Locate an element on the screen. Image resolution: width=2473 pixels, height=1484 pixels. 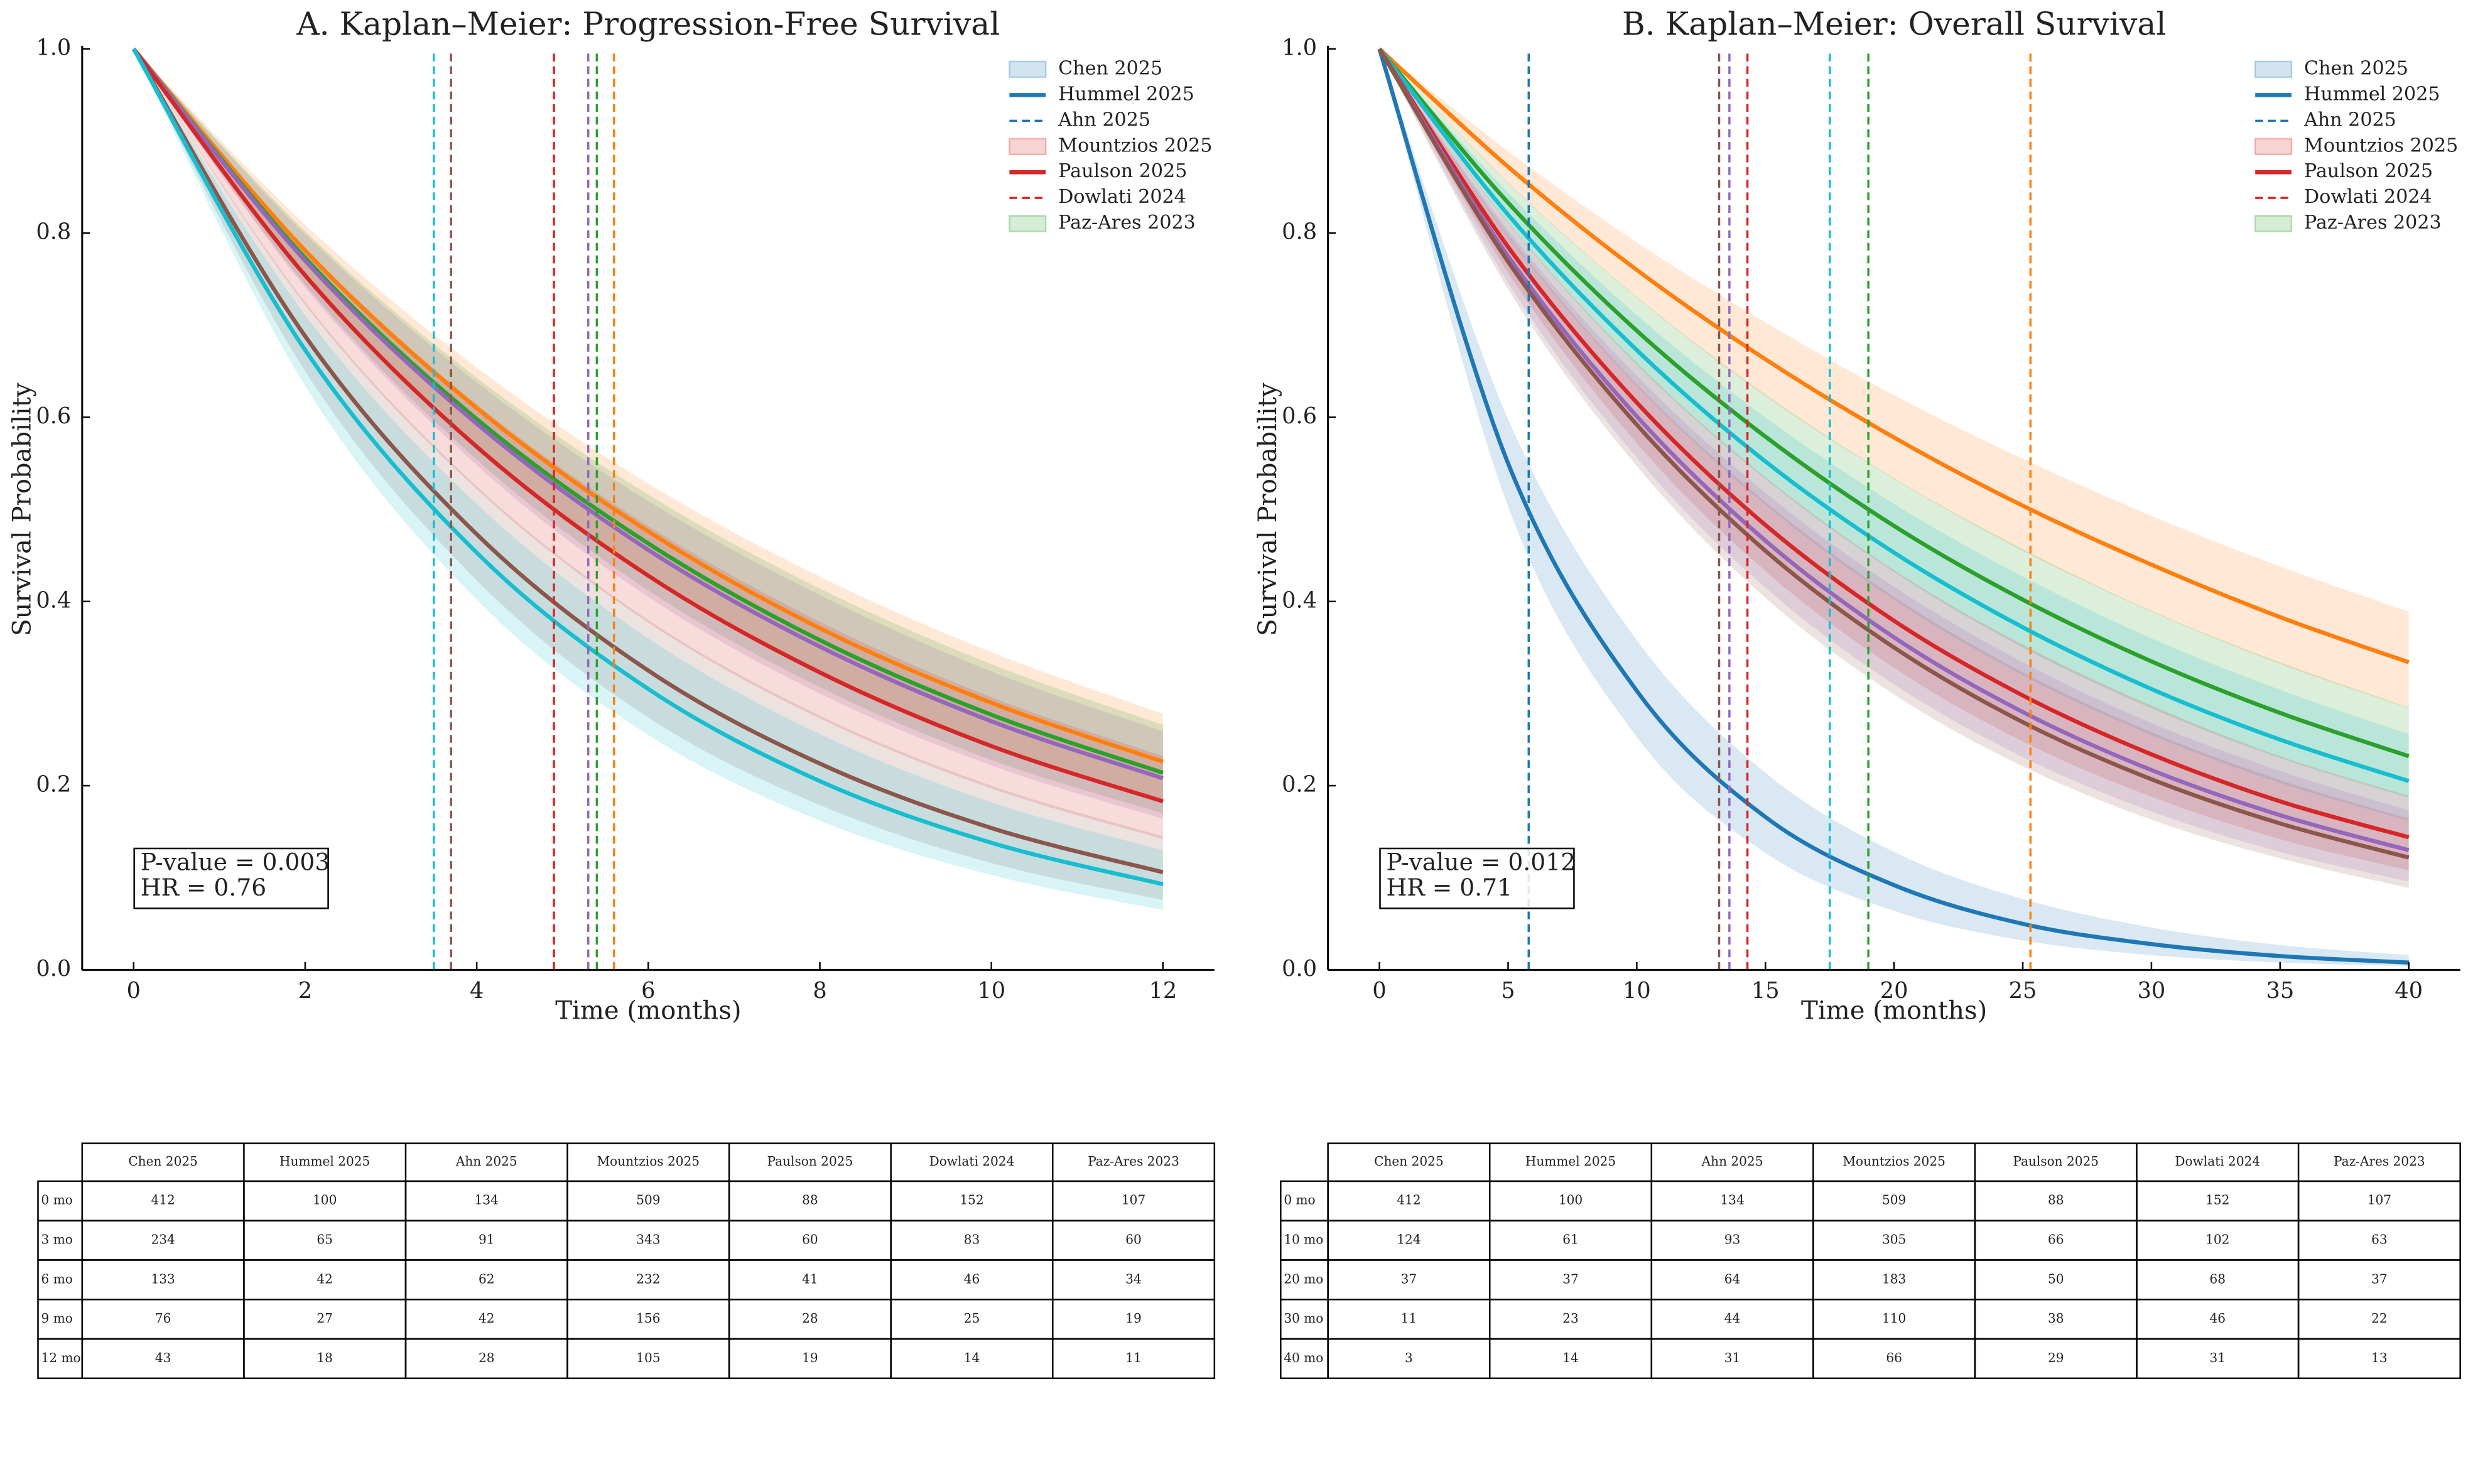
table-cell-text: 13 is located at coordinates (2379, 1358).